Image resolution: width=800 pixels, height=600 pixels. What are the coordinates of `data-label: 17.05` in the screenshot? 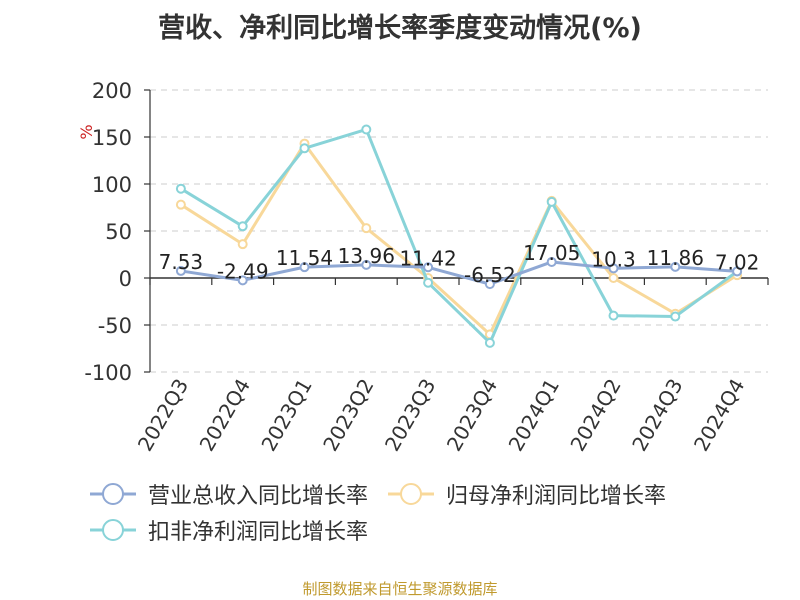 It's located at (551, 253).